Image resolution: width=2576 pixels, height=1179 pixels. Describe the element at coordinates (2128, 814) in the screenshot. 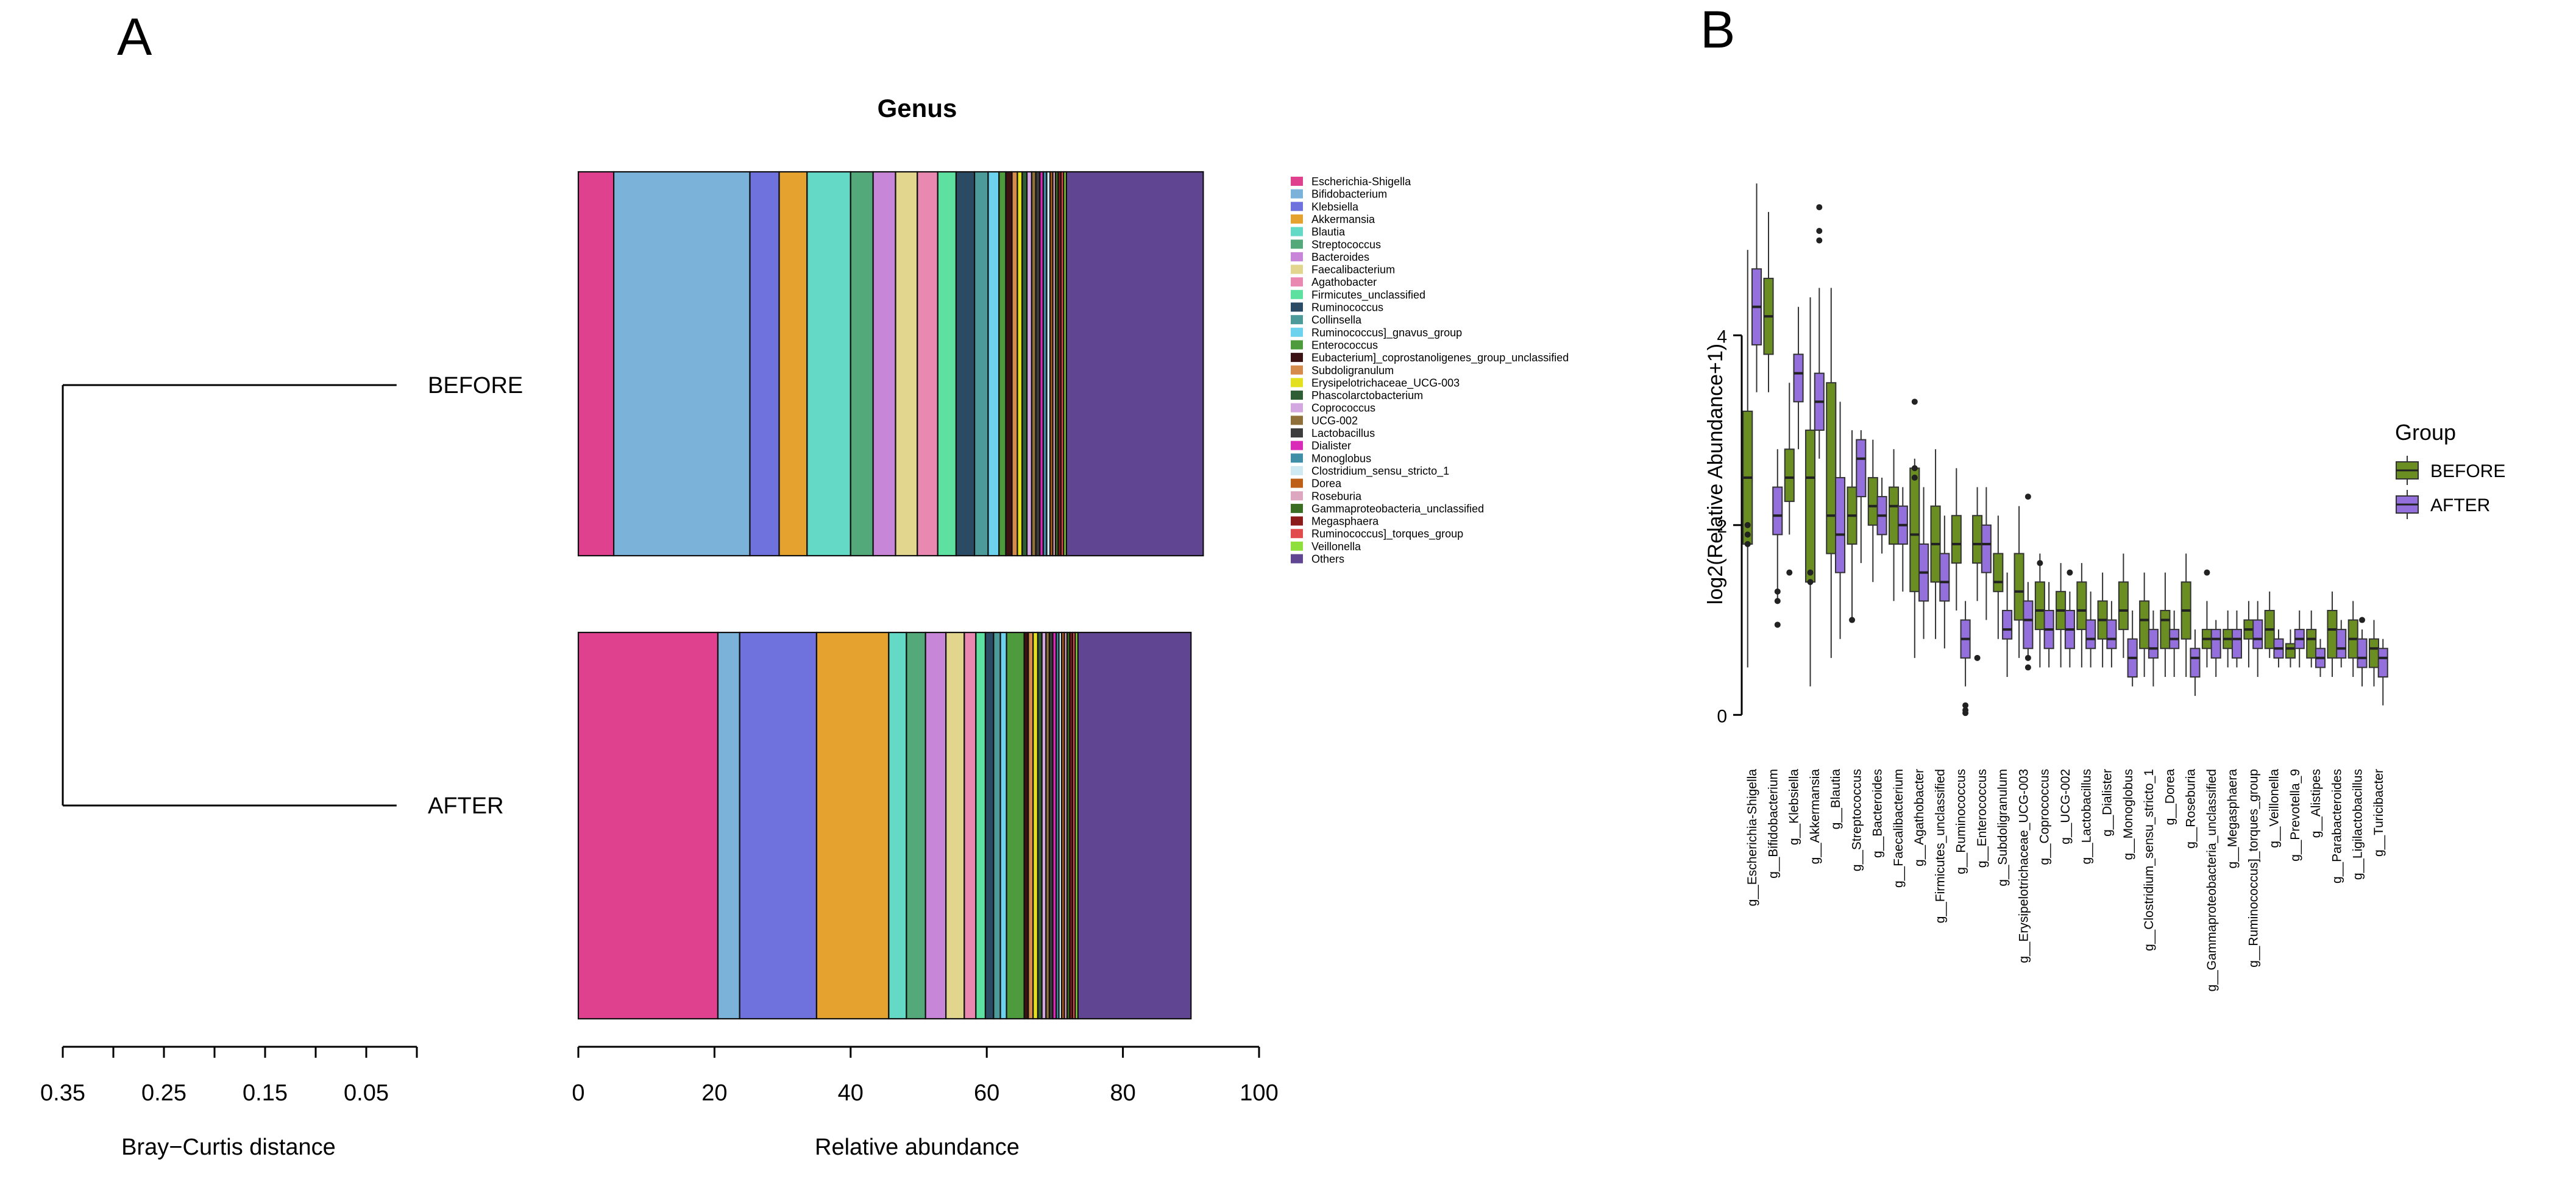

I see `x-tick-label-g-monoglobus: g__Monoglobus` at that location.